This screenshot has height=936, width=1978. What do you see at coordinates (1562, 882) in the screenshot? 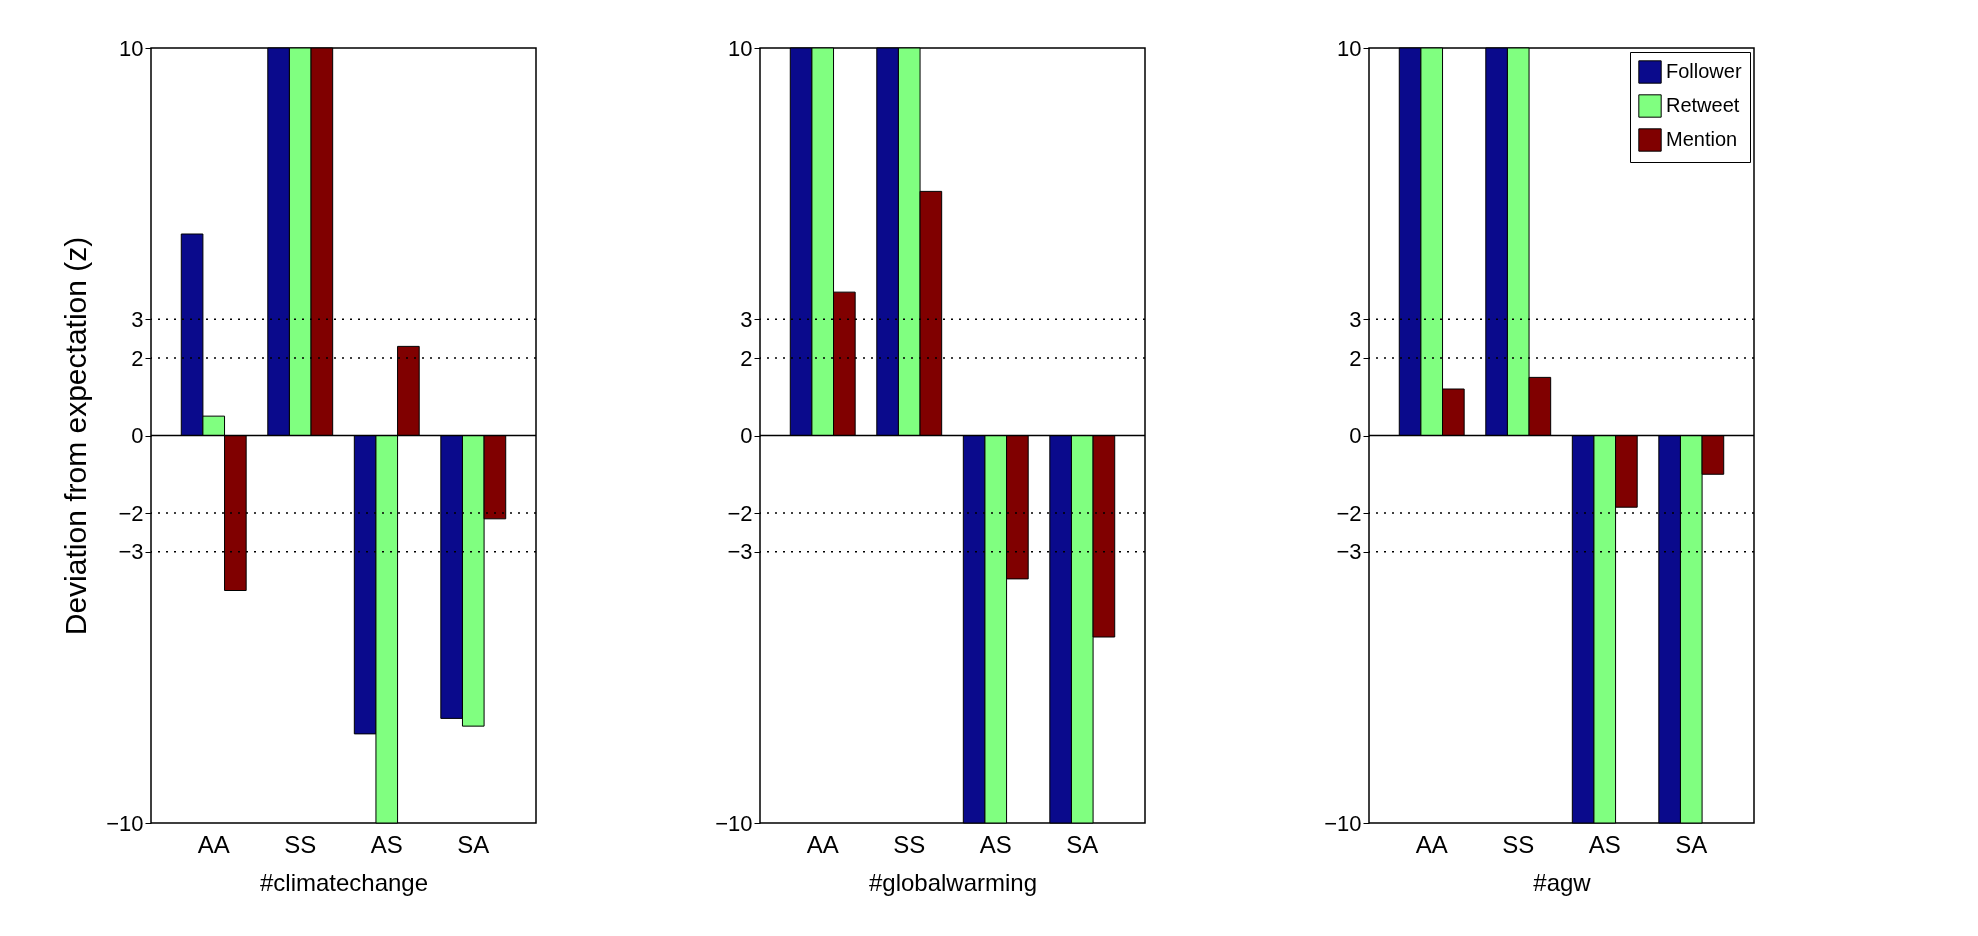
I see `x-axis-title: #agw` at bounding box center [1562, 882].